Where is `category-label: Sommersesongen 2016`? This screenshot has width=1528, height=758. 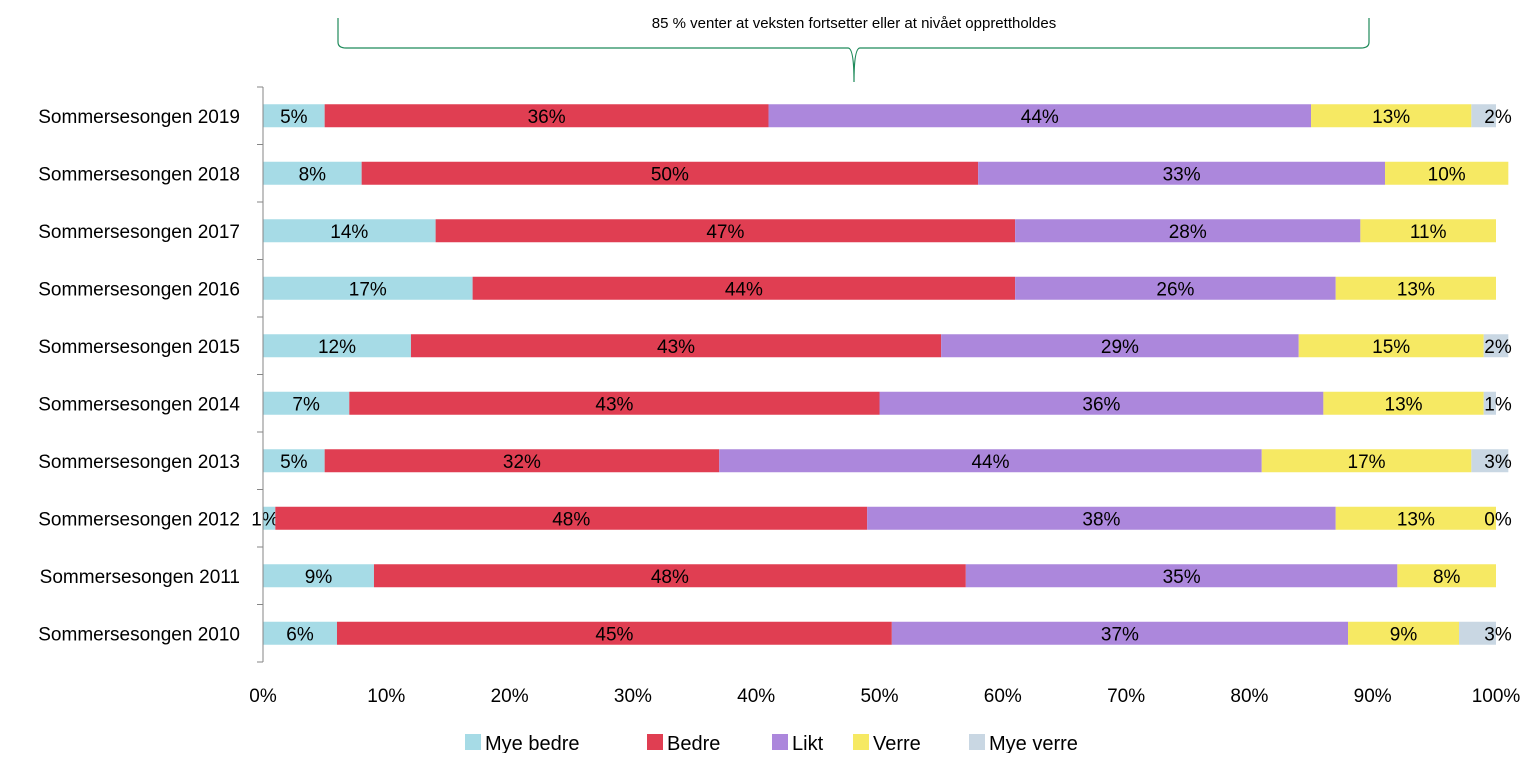
category-label: Sommersesongen 2016 is located at coordinates (139, 289).